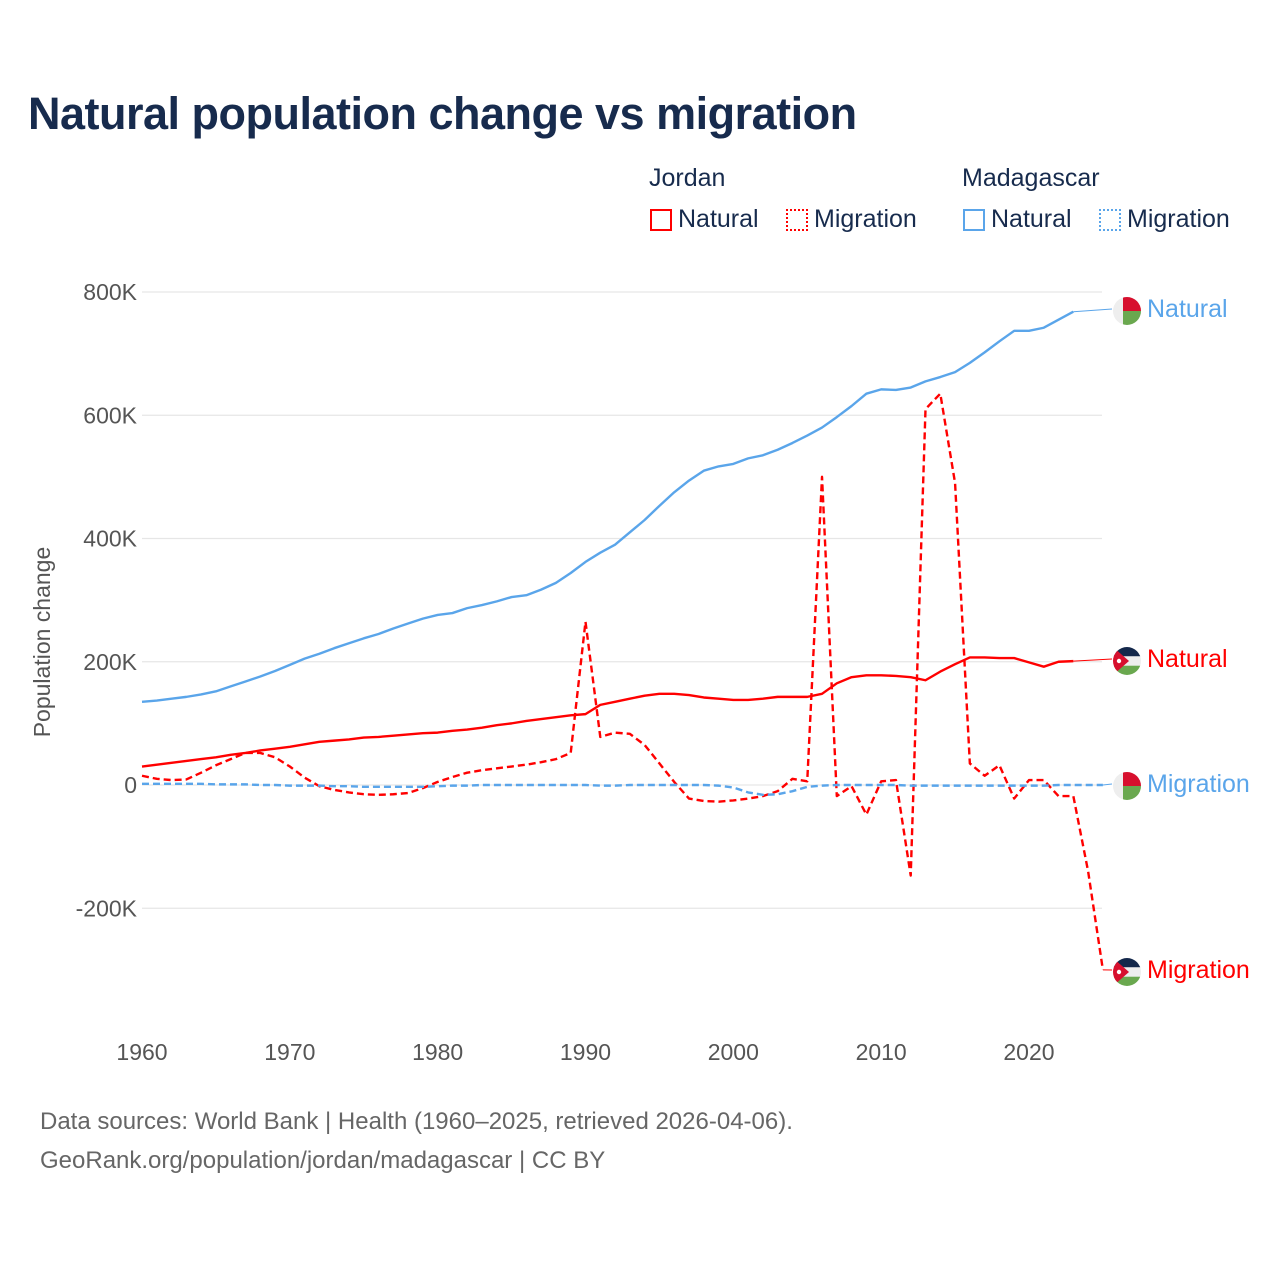  Describe the element at coordinates (110, 292) in the screenshot. I see `y-tick-label: 800K` at that location.